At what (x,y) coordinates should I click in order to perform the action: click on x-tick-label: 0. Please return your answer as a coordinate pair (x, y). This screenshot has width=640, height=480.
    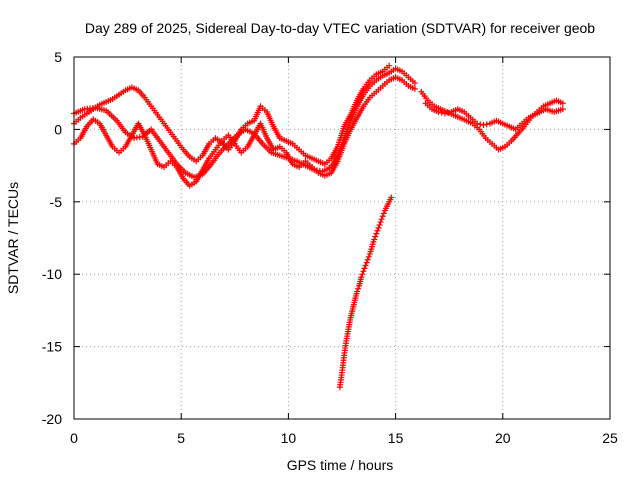
    Looking at the image, I should click on (74, 438).